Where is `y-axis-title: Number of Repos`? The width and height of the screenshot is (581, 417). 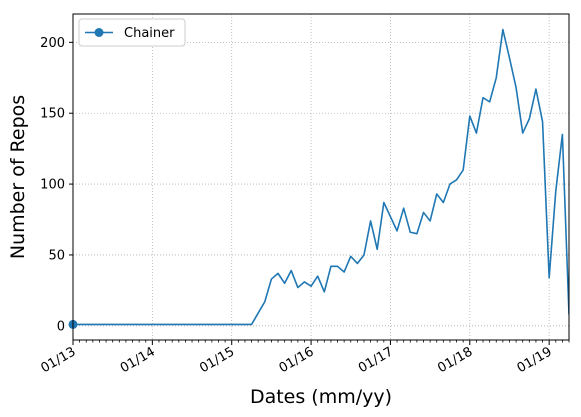 y-axis-title: Number of Repos is located at coordinates (18, 177).